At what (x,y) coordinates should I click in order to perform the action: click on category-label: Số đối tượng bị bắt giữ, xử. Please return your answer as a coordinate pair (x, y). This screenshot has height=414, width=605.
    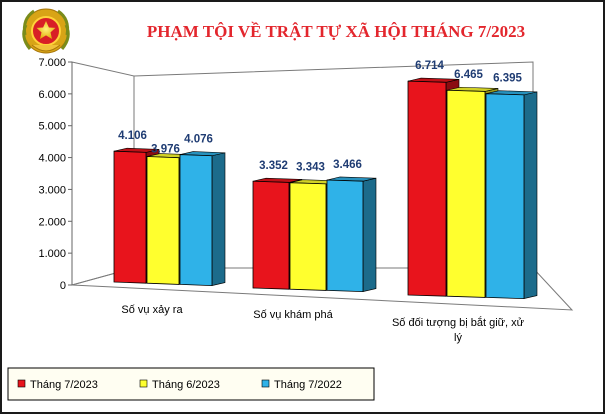
    Looking at the image, I should click on (458, 322).